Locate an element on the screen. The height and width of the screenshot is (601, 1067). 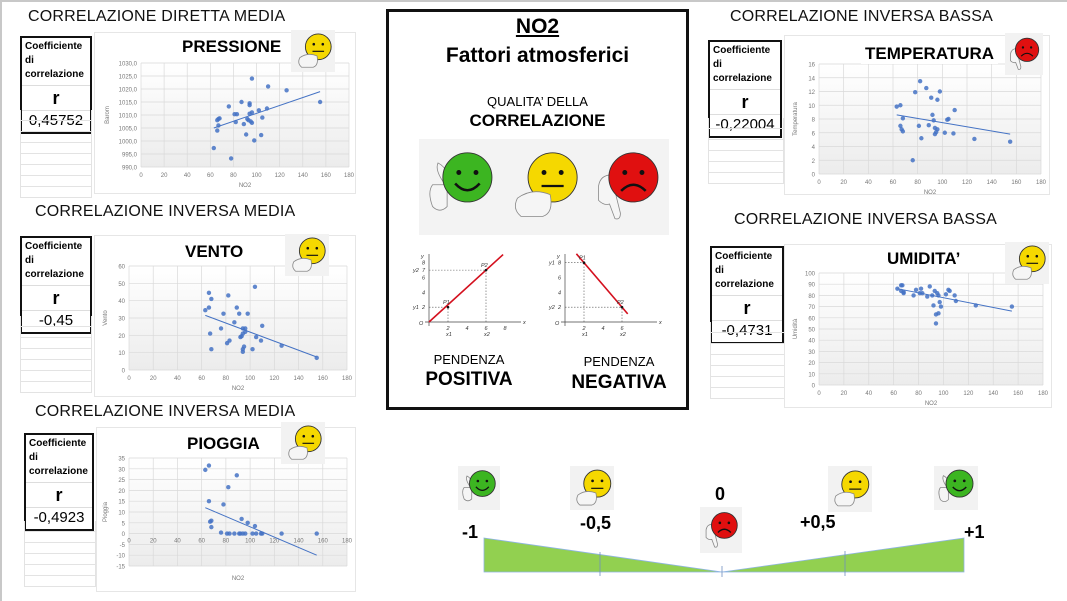
slope-negative-value: NEGATIVA is located at coordinates (619, 382).